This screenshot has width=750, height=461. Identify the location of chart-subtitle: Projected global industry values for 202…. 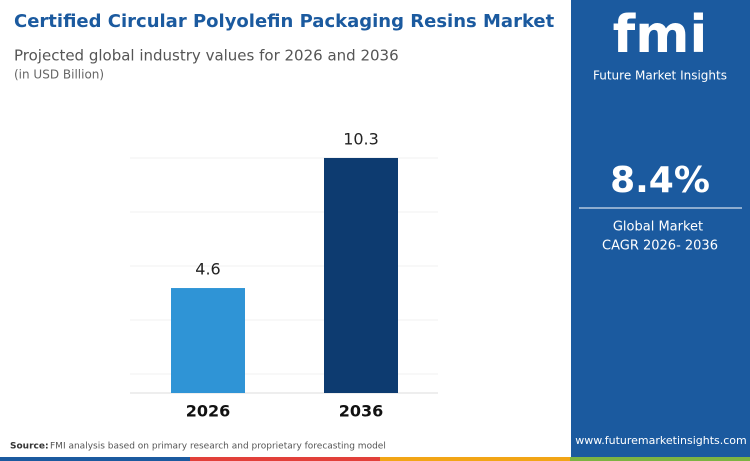
(206, 56).